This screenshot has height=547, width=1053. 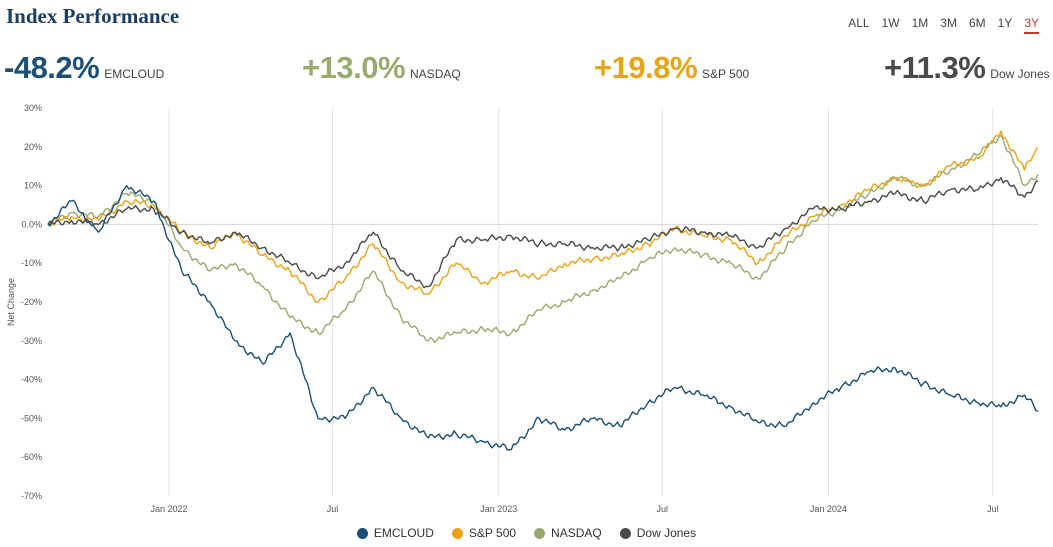 I want to click on y-tick-label: 0.0%, so click(x=31, y=224).